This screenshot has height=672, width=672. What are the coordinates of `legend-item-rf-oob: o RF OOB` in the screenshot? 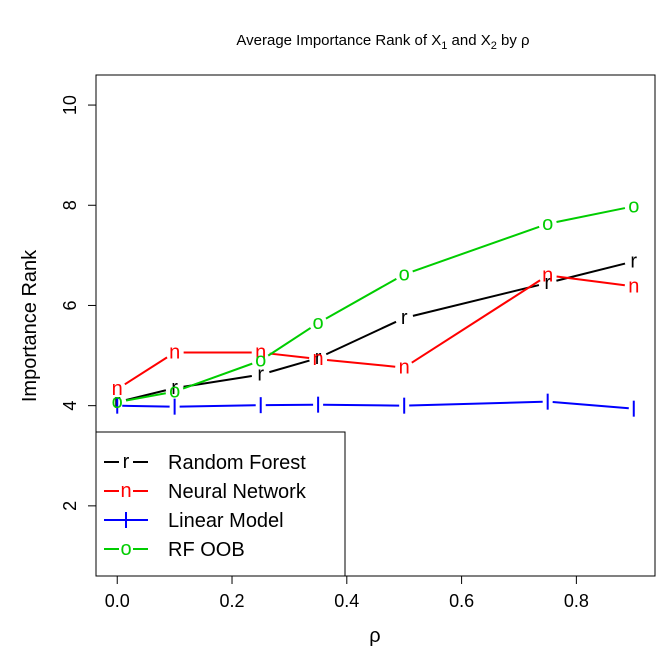 It's located at (174, 549).